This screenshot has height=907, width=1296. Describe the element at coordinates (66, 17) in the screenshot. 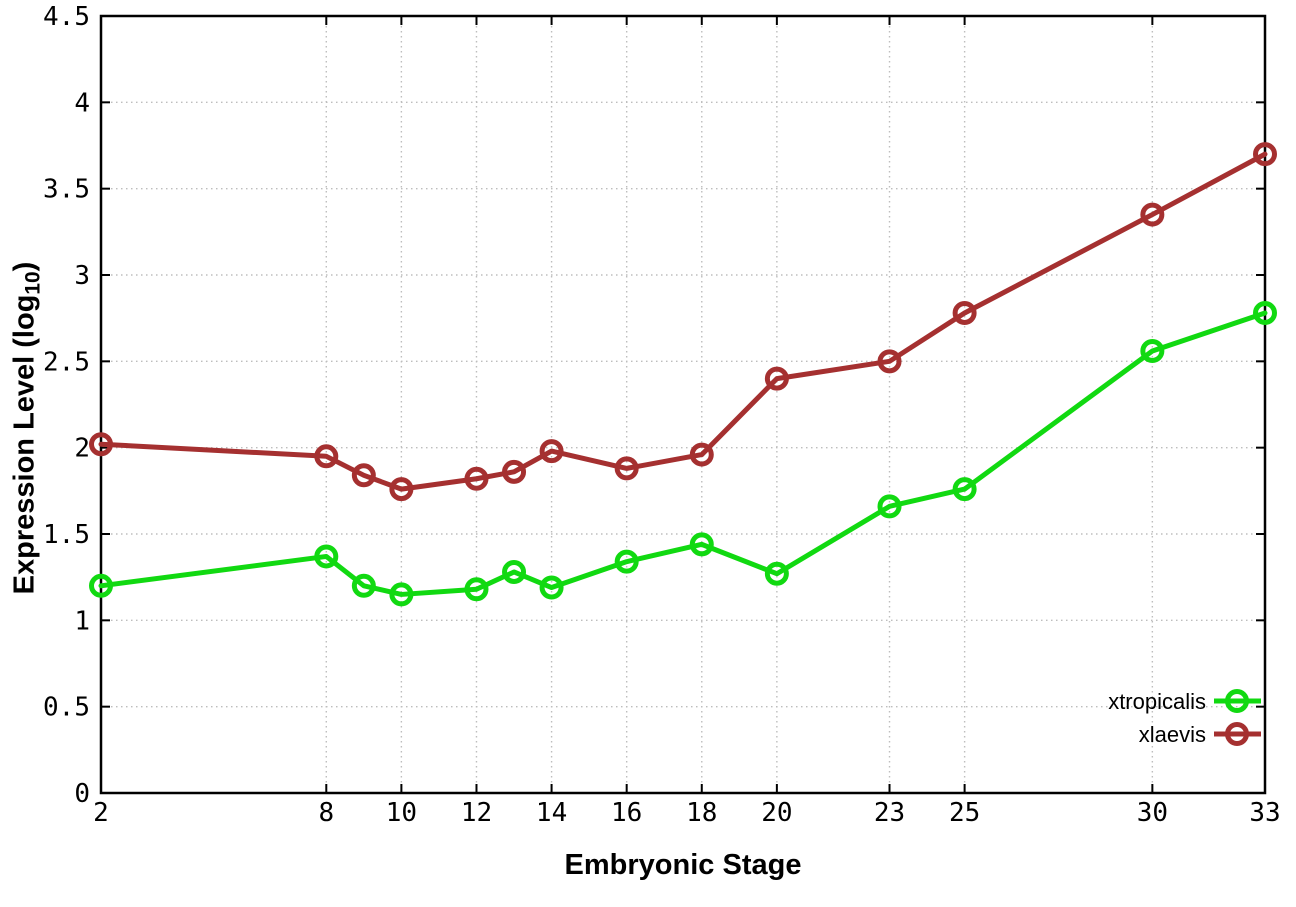

I see `y-tick-label: 4.5` at that location.